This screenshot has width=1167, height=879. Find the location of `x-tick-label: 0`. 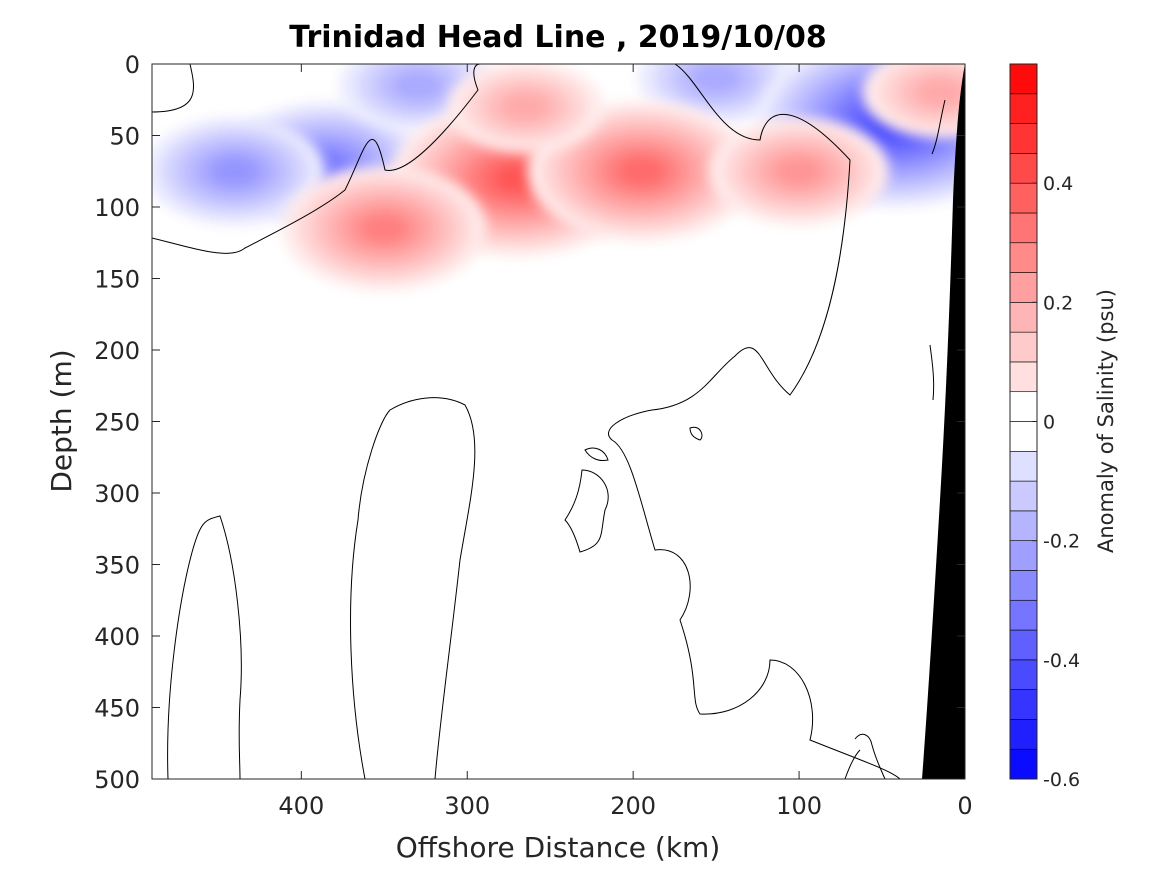

x-tick-label: 0 is located at coordinates (964, 806).